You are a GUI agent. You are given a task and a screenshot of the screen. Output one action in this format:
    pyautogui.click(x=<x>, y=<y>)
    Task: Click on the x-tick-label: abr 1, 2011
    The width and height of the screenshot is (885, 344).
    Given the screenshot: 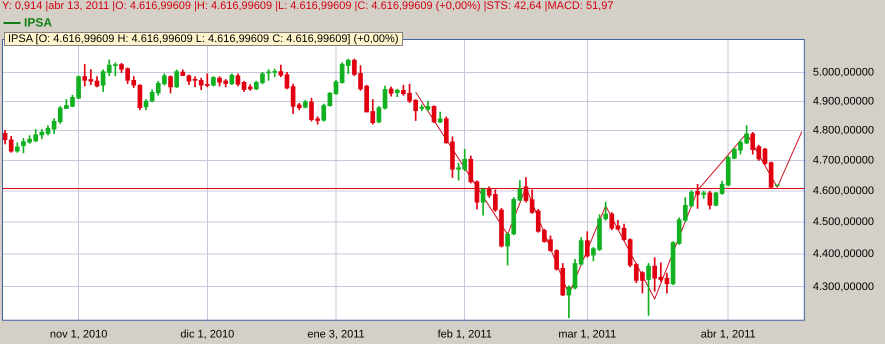 What is the action you would take?
    pyautogui.click(x=728, y=334)
    